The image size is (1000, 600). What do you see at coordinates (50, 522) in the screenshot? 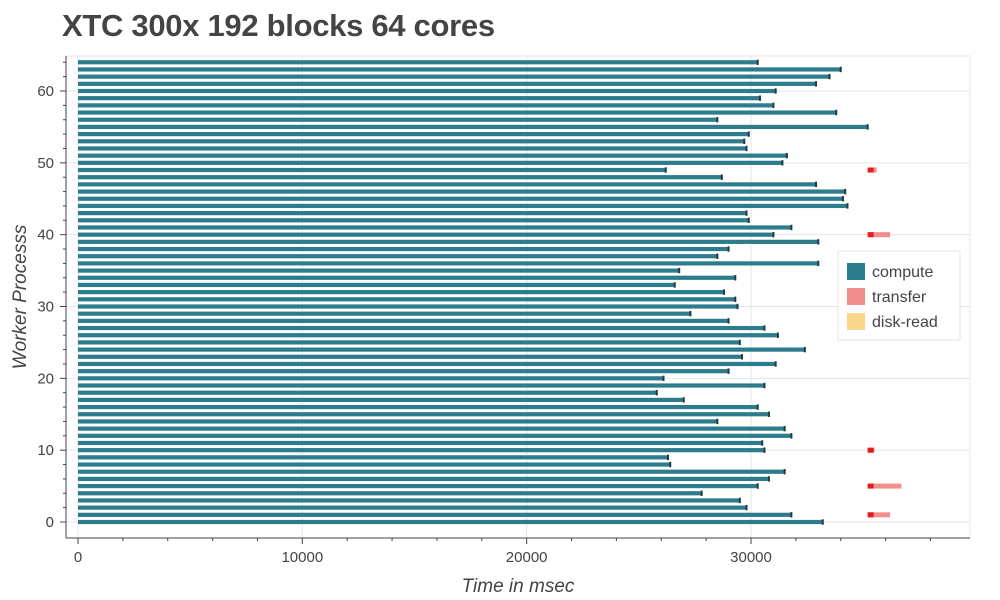
I see `y-tick-label: 0` at bounding box center [50, 522].